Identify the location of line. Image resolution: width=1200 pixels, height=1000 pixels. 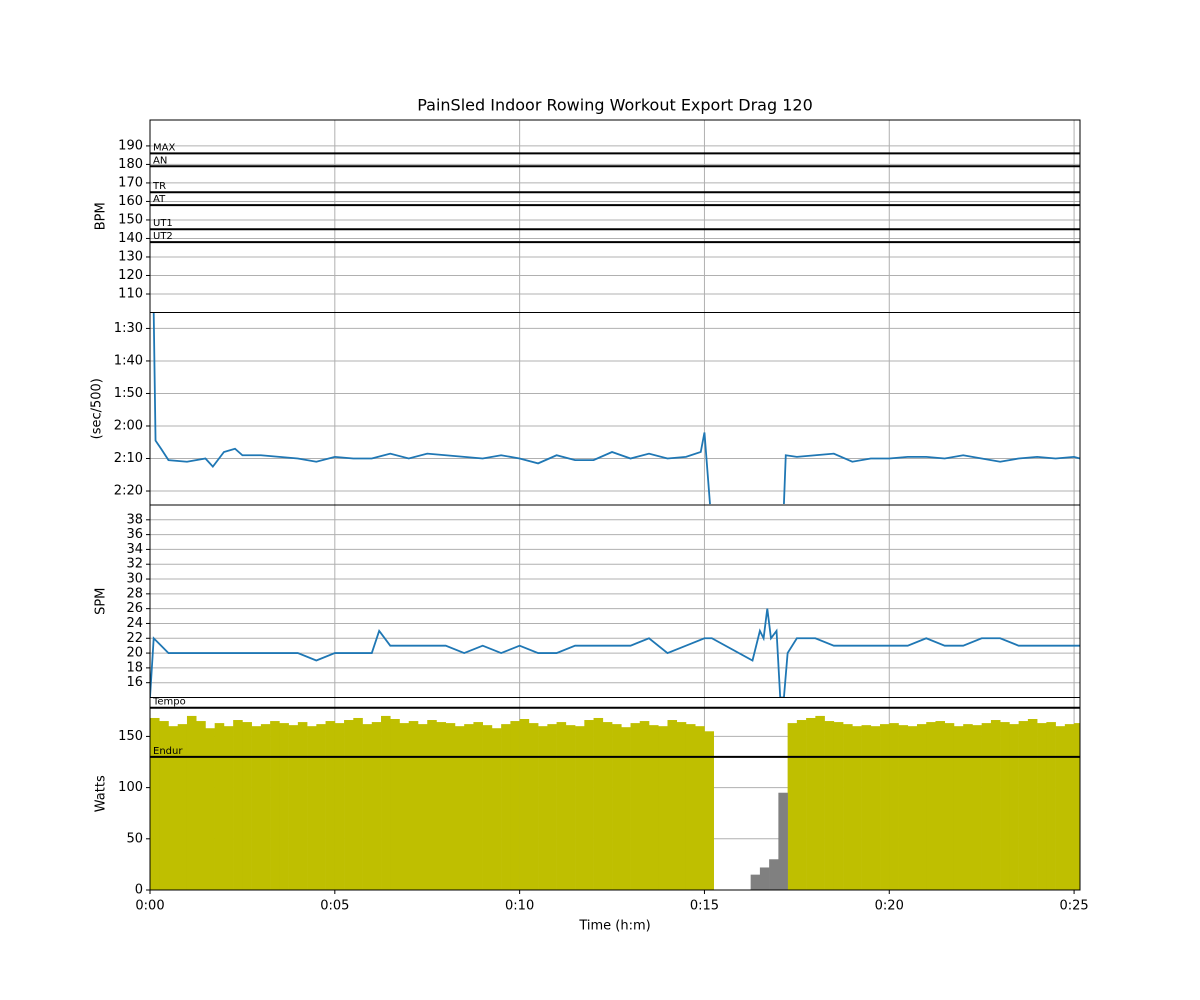
(616, 408).